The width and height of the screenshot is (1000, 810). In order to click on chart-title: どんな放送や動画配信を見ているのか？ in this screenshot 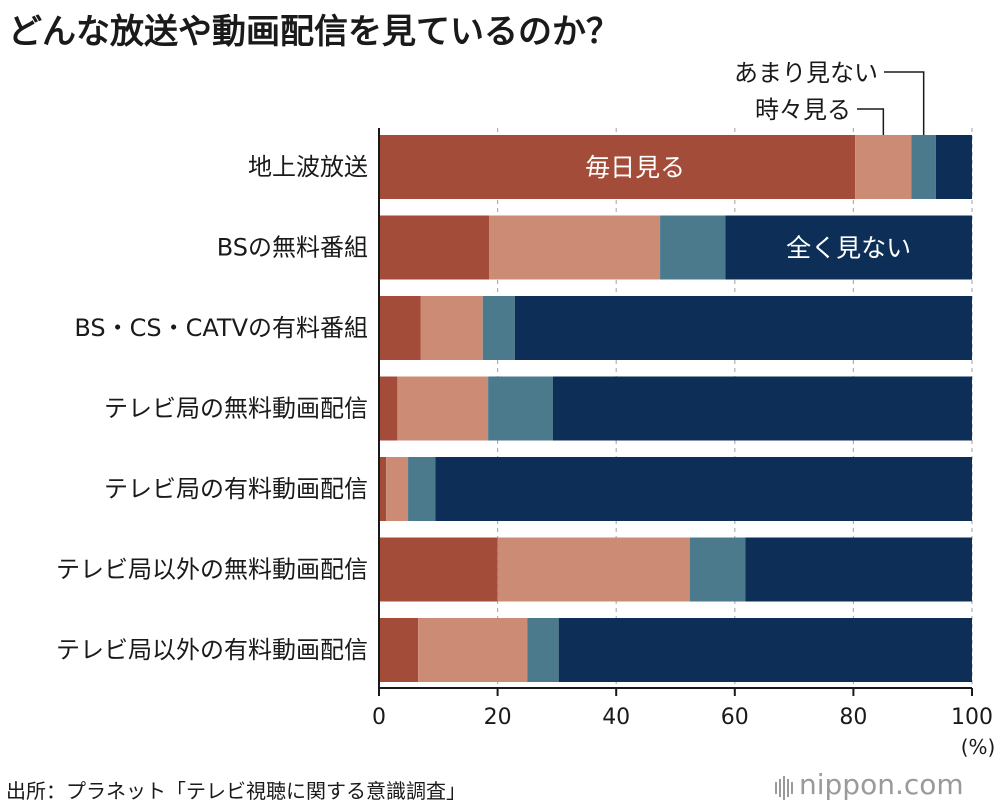, I will do `click(314, 32)`.